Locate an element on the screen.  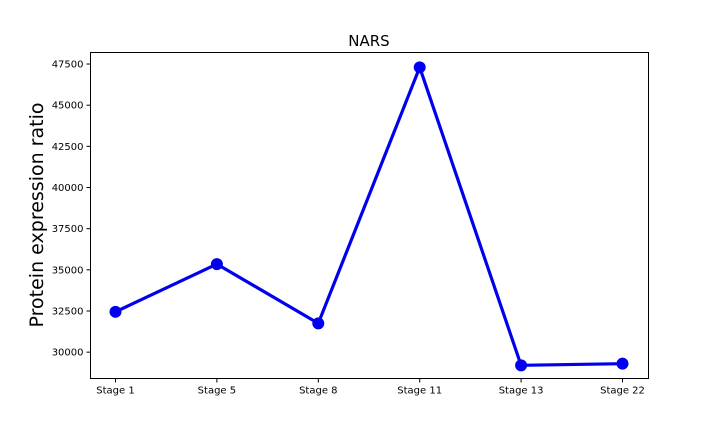
y-tick-label: 47500 is located at coordinates (68, 65).